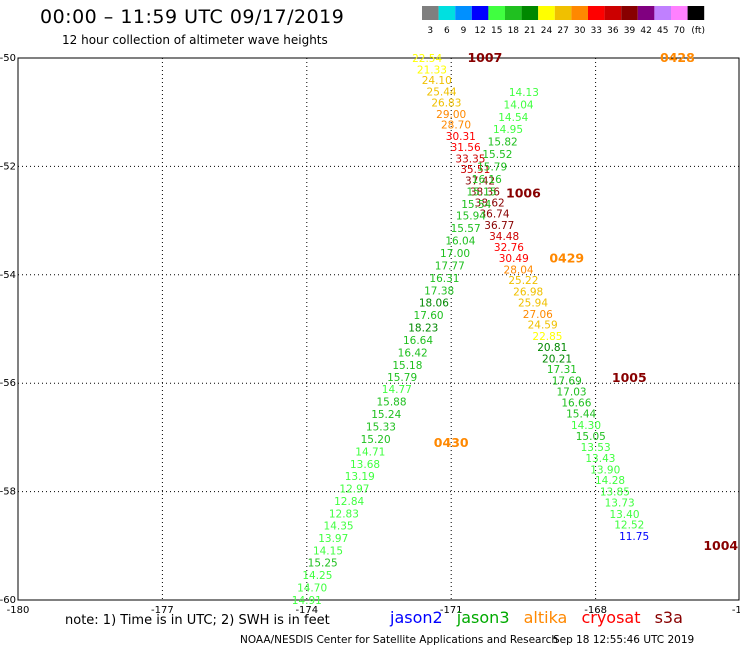 The width and height of the screenshot is (740, 650). Describe the element at coordinates (484, 57) in the screenshot. I see `pass-number-label: 1007` at that location.